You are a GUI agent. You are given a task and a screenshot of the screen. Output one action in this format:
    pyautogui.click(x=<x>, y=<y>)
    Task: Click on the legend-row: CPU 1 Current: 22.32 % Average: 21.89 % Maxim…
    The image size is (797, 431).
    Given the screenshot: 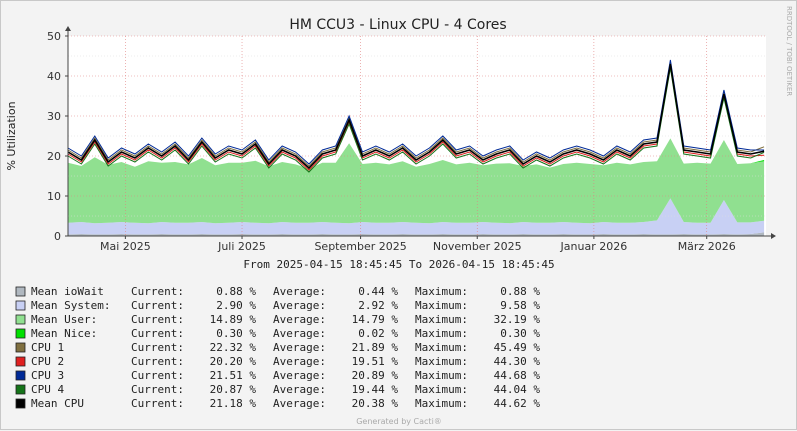 What is the action you would take?
    pyautogui.click(x=278, y=347)
    